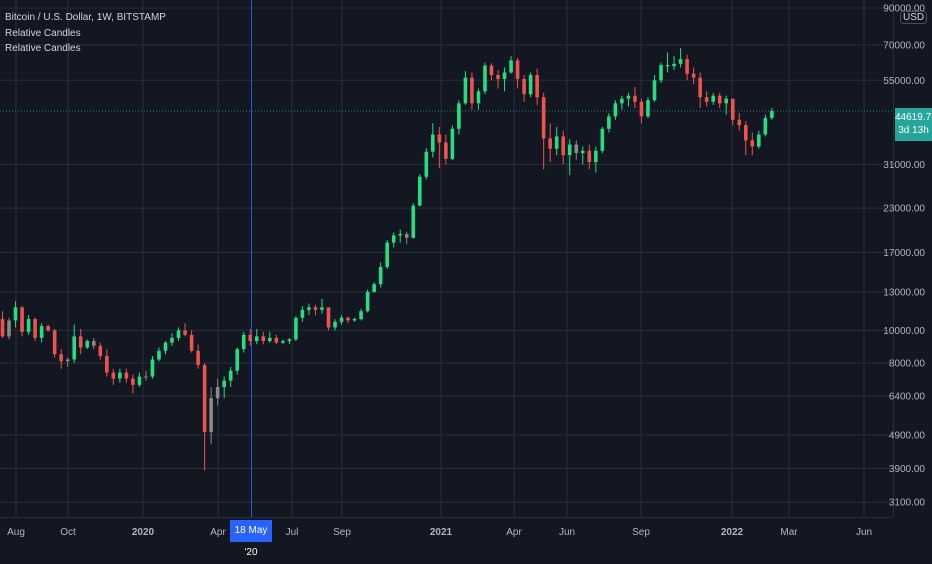 The image size is (932, 564). I want to click on indicator-label-2: Relative Candles, so click(43, 48).